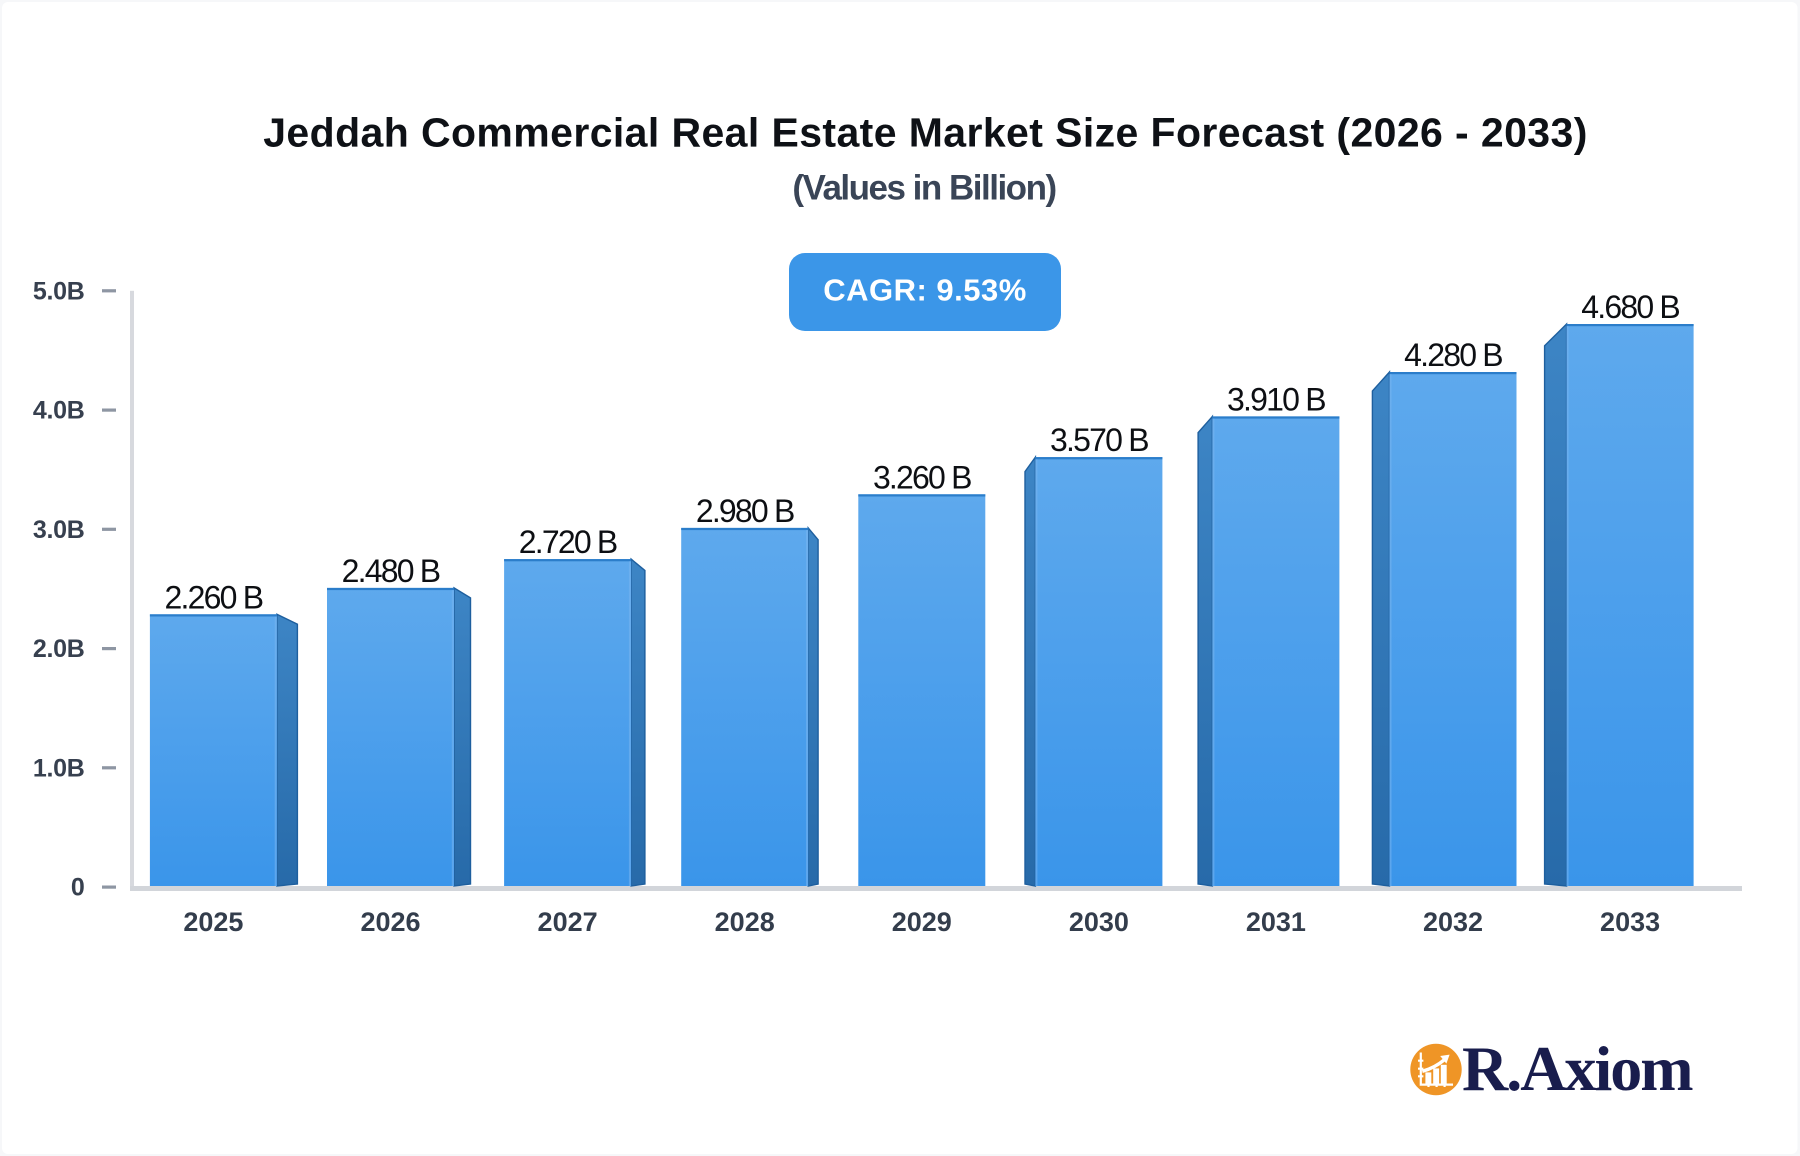 The width and height of the screenshot is (1800, 1156). What do you see at coordinates (59, 530) in the screenshot?
I see `svg-text: 3.0B` at bounding box center [59, 530].